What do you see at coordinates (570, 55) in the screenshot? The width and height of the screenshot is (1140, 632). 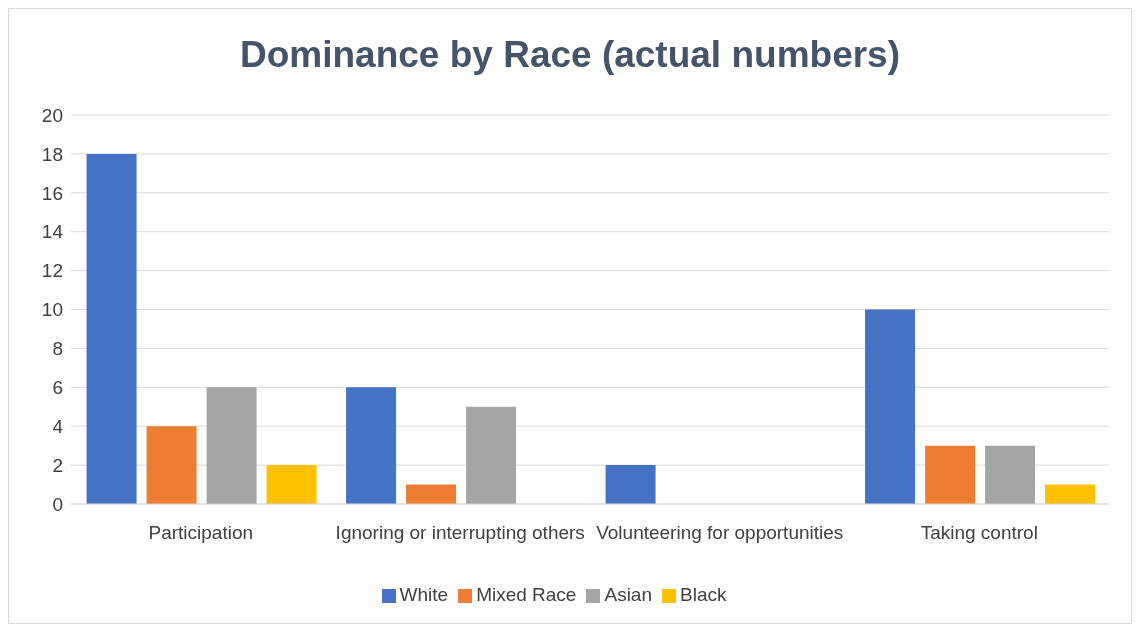 I see `chart-title: Dominance by Race (actual numbers)` at bounding box center [570, 55].